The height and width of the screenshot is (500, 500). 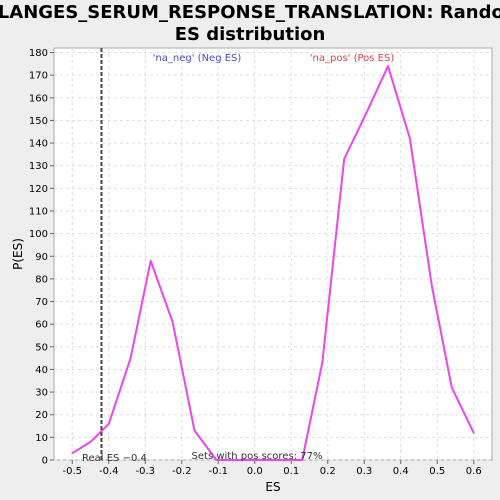 I want to click on x-tick-label: 0.5, so click(x=437, y=471).